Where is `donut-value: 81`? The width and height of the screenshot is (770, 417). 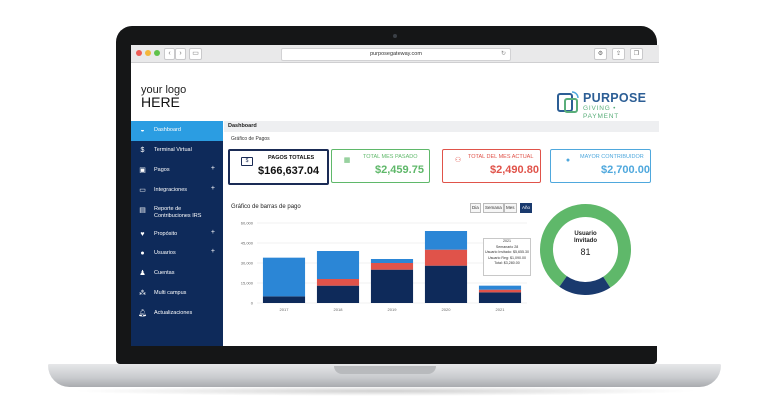 donut-value: 81 is located at coordinates (585, 252).